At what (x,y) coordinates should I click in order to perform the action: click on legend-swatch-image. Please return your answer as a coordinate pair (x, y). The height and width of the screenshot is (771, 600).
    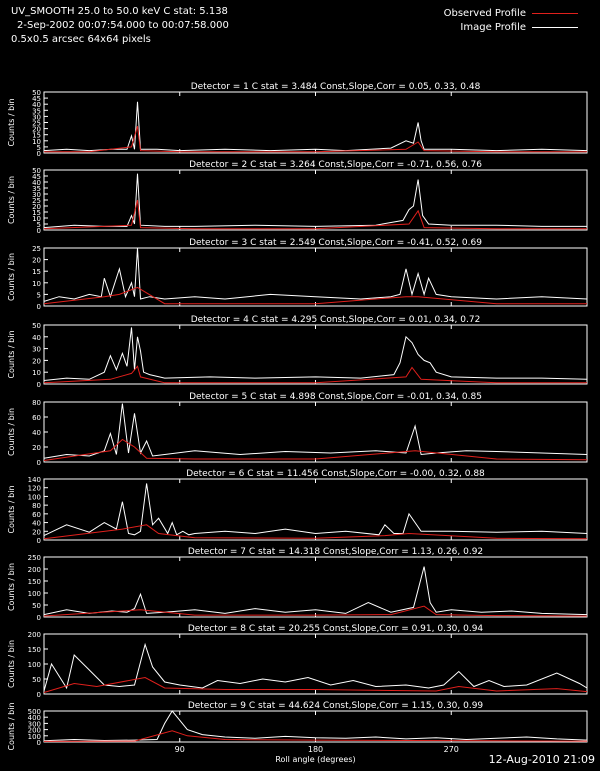
    Looking at the image, I should click on (555, 27).